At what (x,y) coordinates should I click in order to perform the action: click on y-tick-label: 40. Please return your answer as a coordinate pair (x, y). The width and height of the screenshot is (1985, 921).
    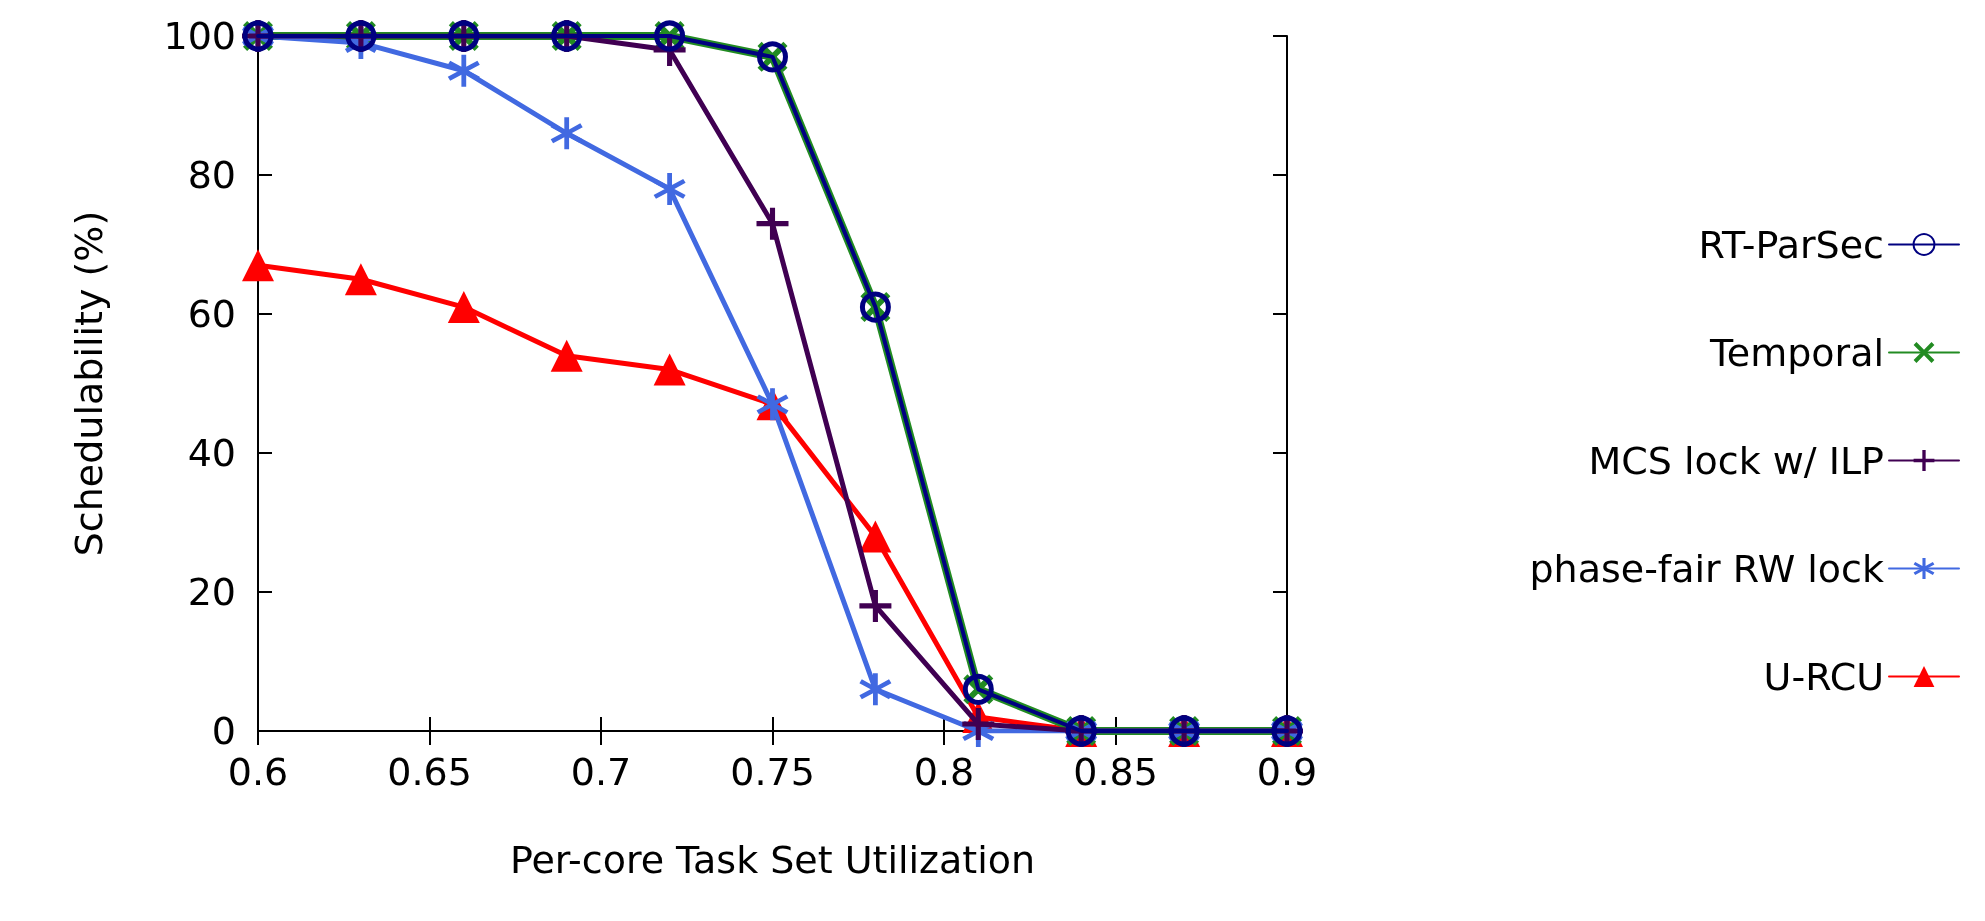
    Looking at the image, I should click on (211, 453).